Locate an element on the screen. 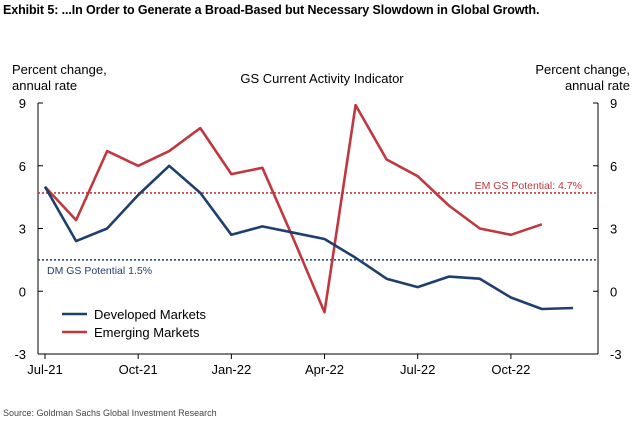  x-tick-label: Jul-22 is located at coordinates (417, 369).